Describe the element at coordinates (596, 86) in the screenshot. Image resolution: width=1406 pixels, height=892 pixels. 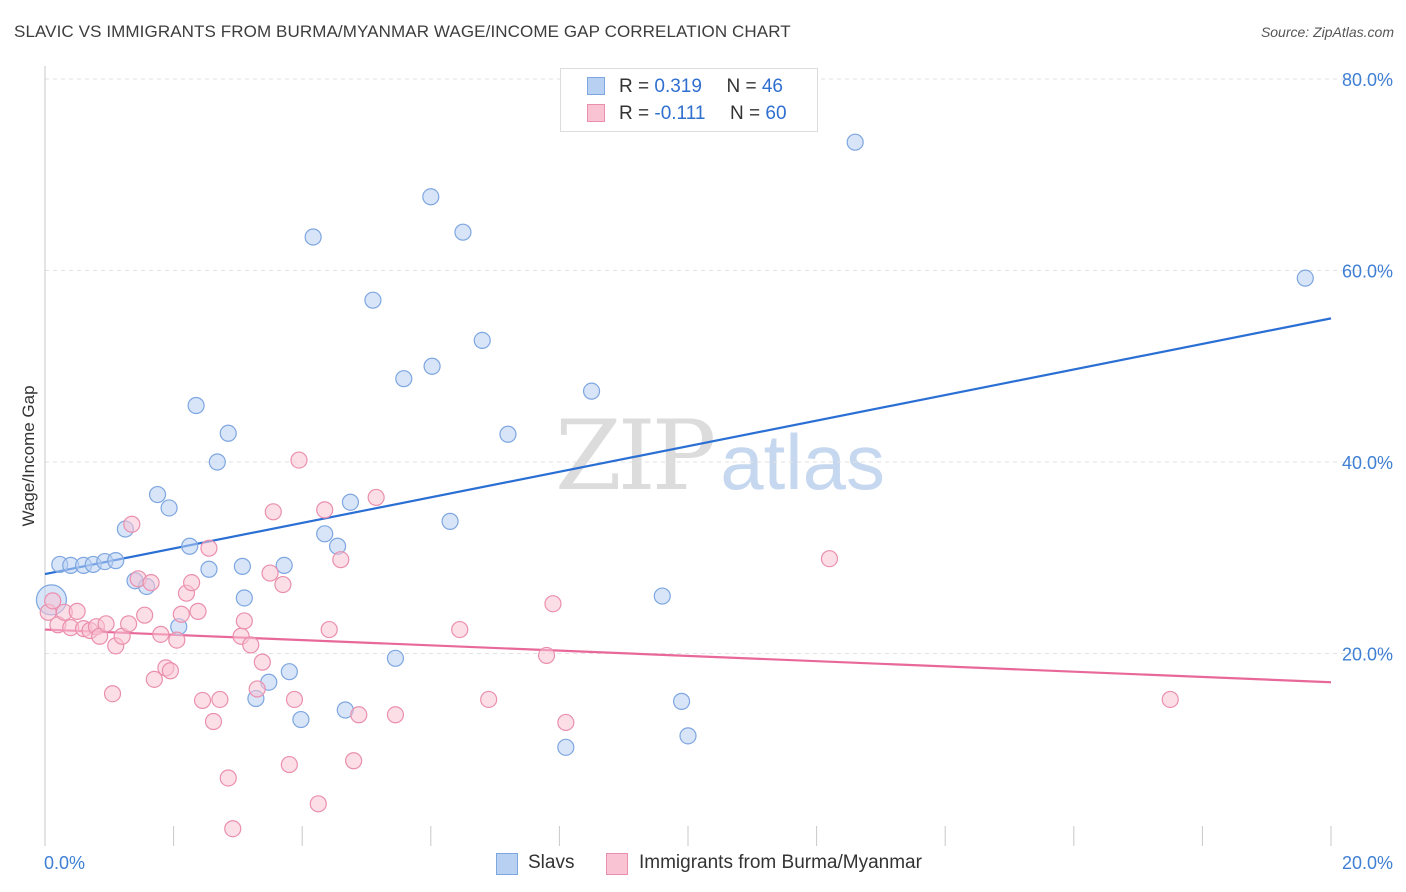
I see `legend-swatch-slavs` at that location.